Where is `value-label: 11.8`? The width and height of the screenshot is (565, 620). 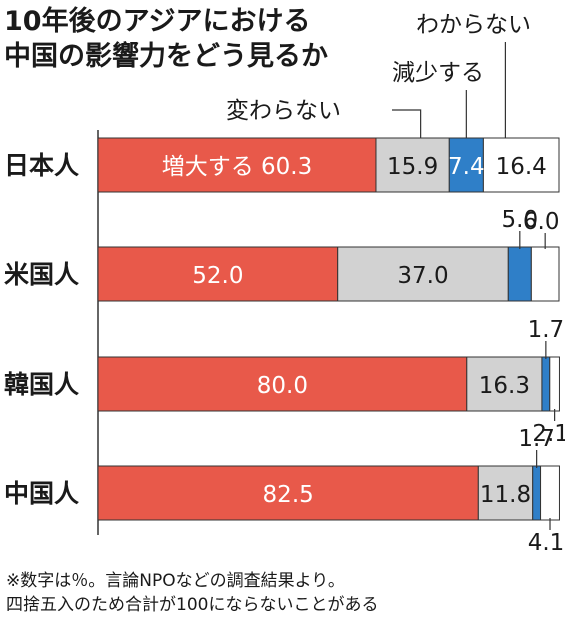
value-label: 11.8 is located at coordinates (505, 495).